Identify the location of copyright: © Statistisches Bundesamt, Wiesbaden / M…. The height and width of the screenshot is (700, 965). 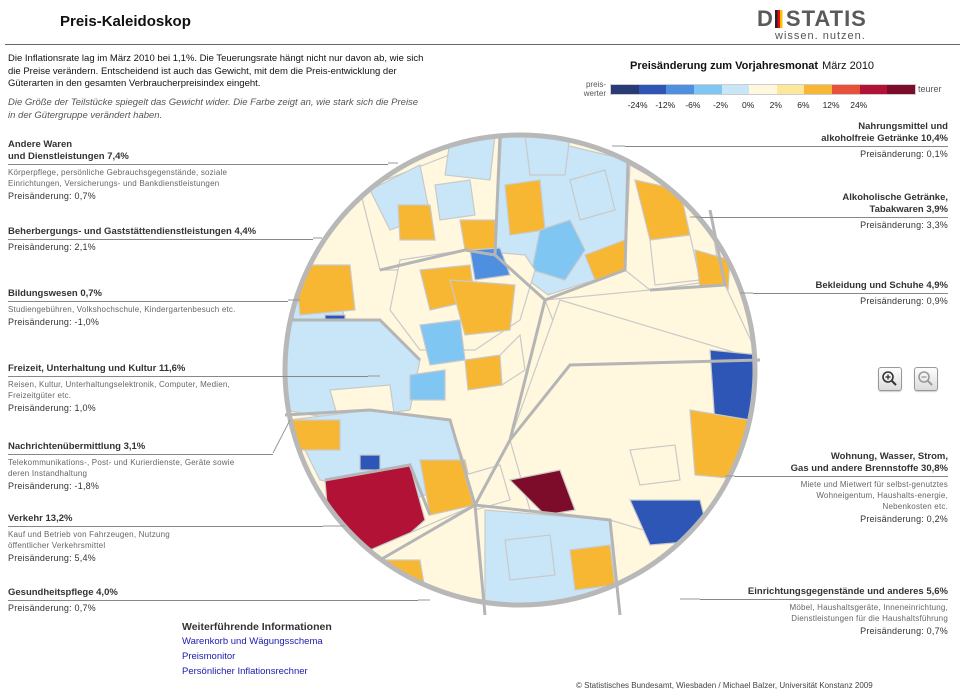
(724, 685).